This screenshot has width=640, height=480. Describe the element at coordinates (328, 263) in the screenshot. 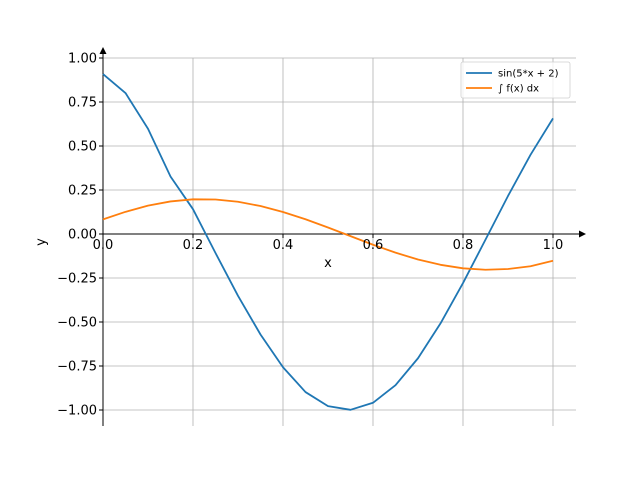

I see `x-axis-label: x` at that location.